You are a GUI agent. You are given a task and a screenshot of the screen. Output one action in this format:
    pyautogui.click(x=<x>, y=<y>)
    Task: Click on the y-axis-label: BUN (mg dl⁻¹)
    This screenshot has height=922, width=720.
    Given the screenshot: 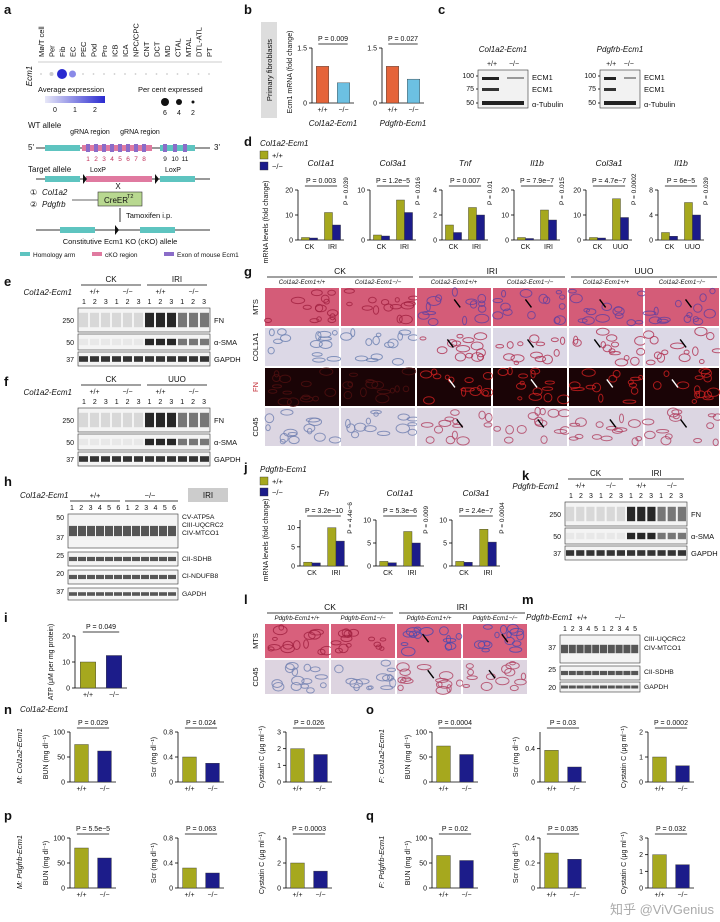 What is the action you would take?
    pyautogui.click(x=408, y=863)
    